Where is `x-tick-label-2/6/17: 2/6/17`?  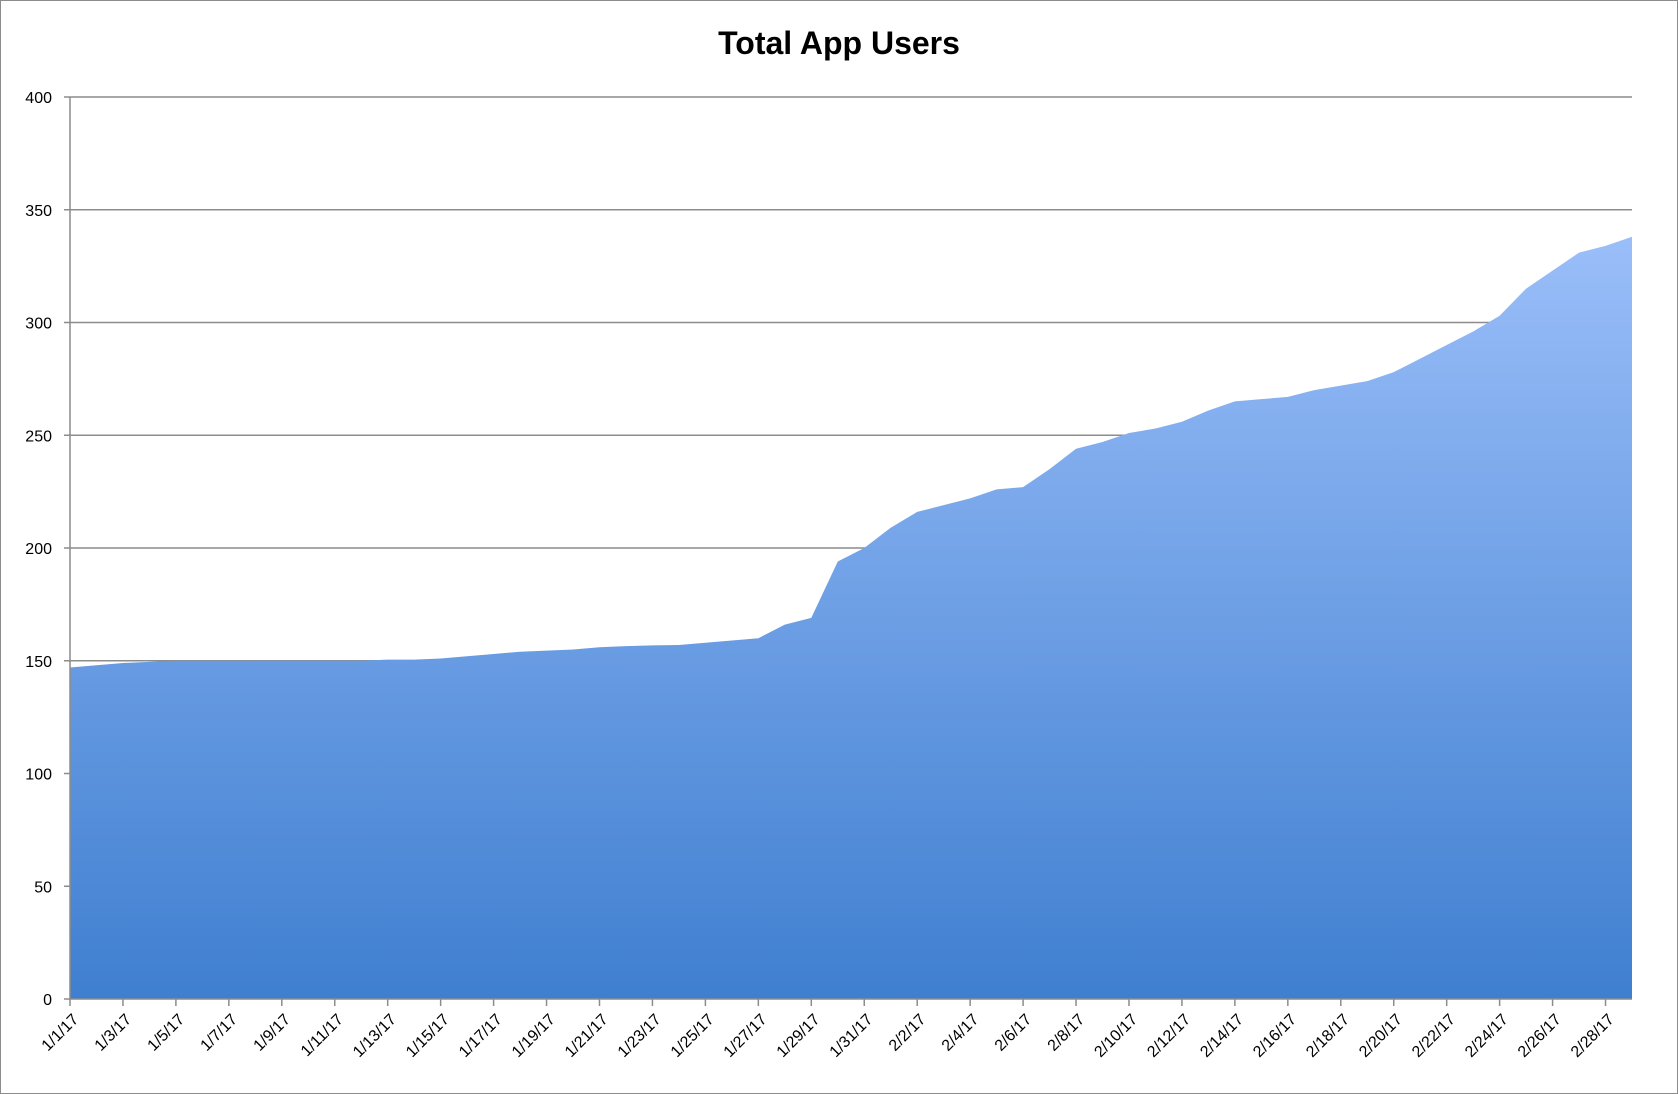
x-tick-label-2/6/17: 2/6/17 is located at coordinates (1014, 1033).